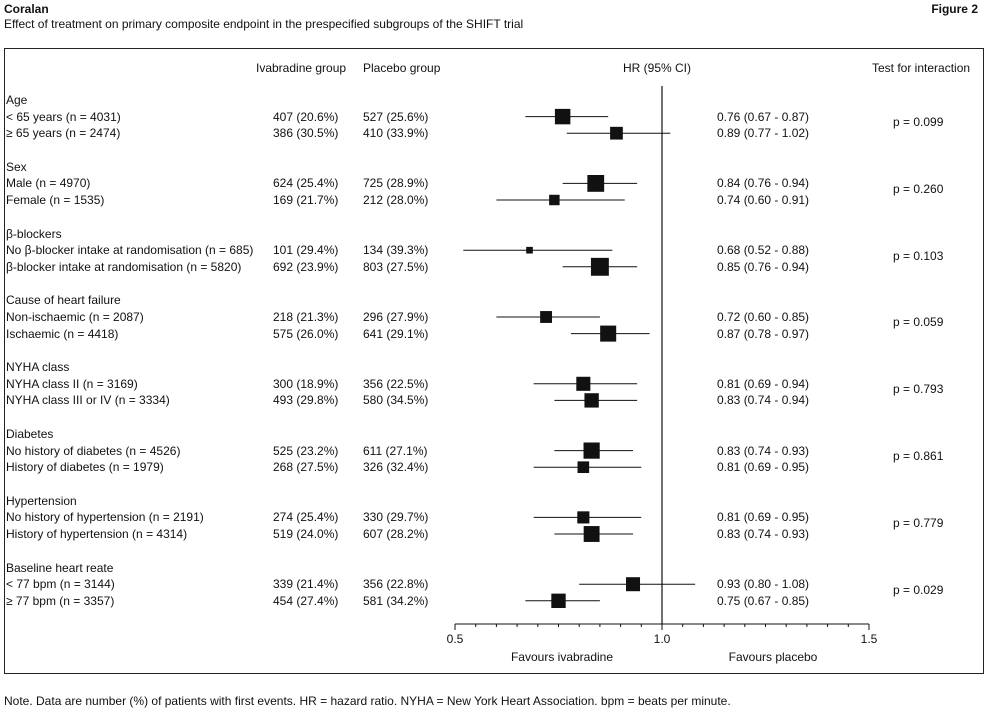 This screenshot has width=986, height=708. I want to click on subgroup-row-label: < 65 years (n = 4031), so click(63, 116).